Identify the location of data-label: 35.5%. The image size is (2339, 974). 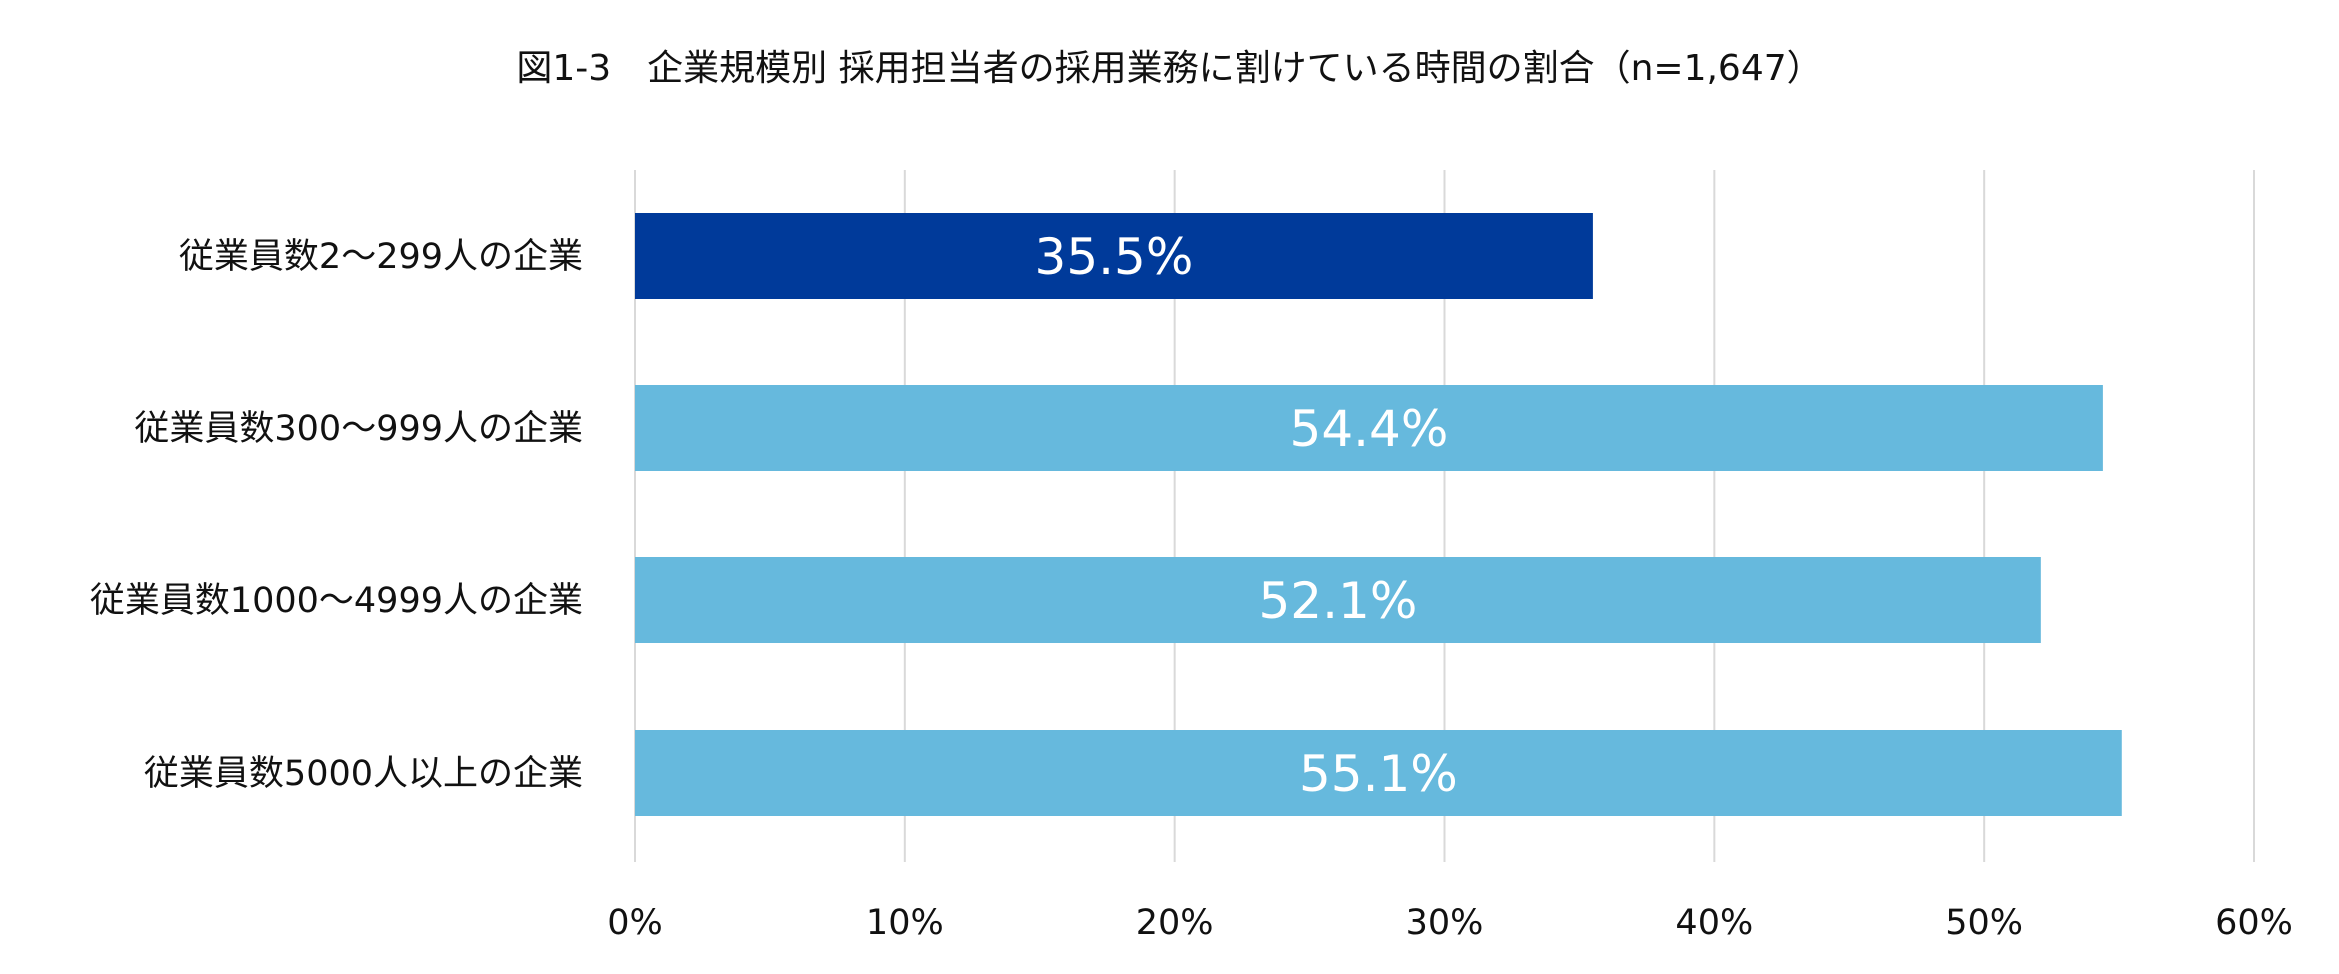
(1114, 257).